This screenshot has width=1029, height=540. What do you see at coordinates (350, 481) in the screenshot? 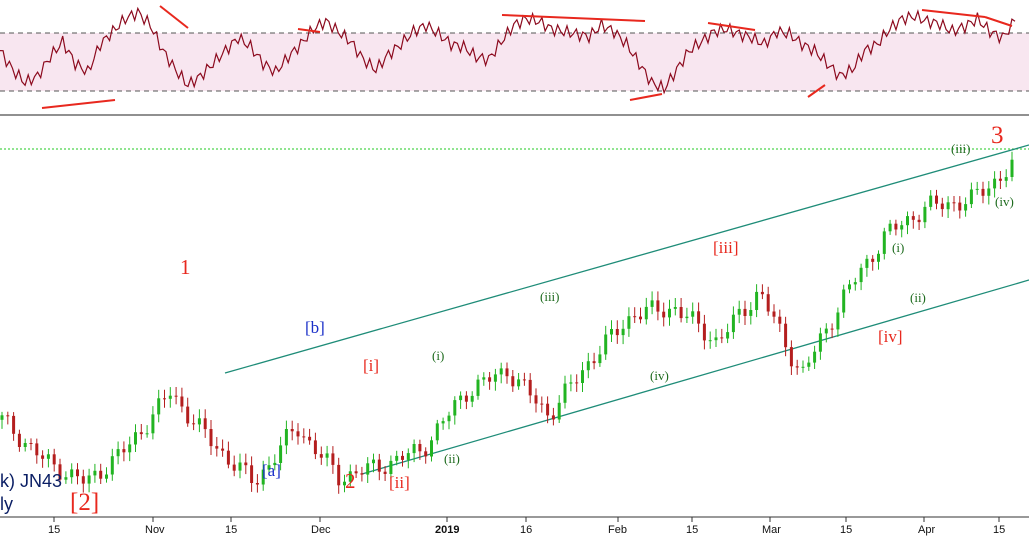
I see `wave-label-2: 2` at bounding box center [350, 481].